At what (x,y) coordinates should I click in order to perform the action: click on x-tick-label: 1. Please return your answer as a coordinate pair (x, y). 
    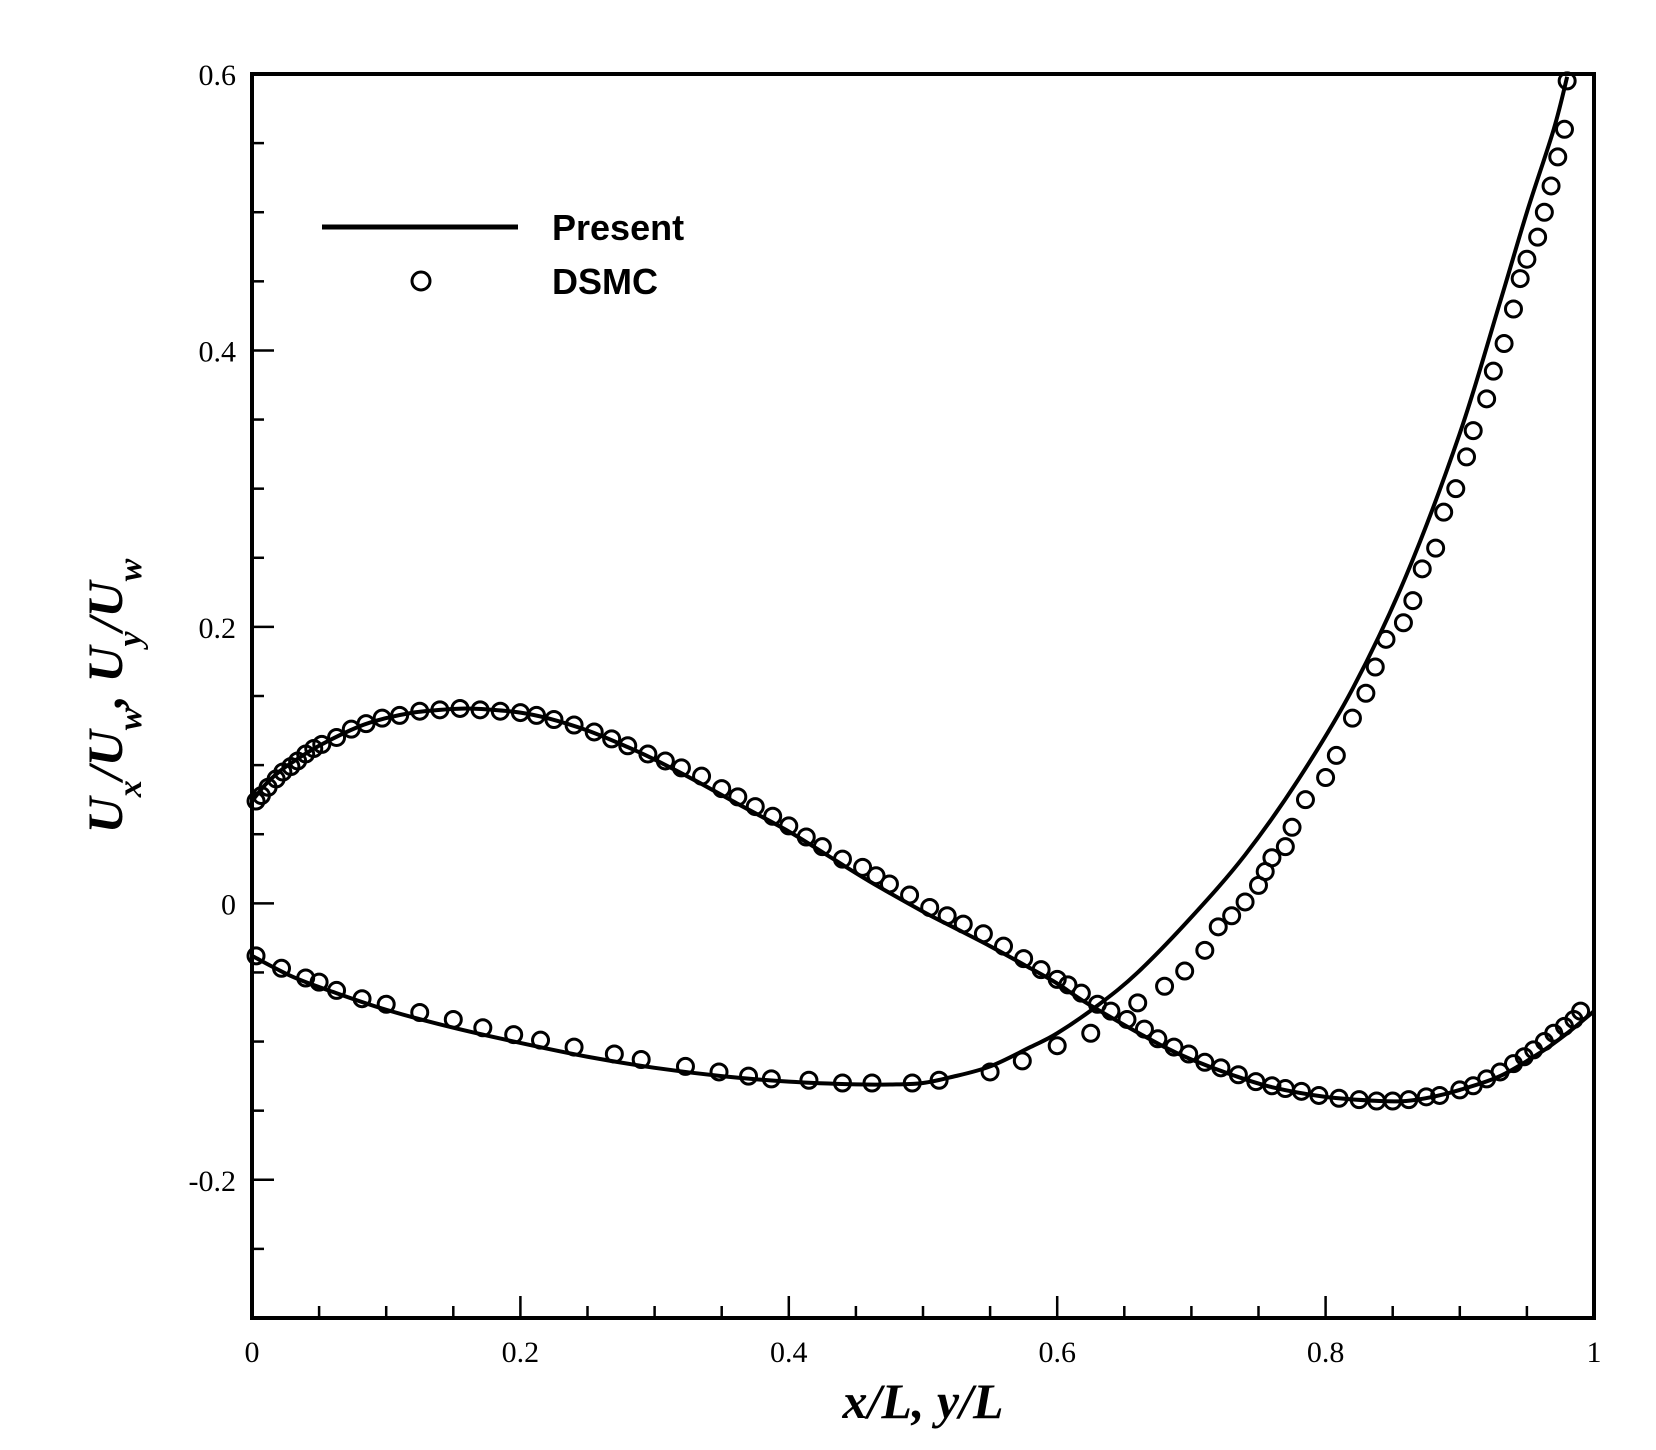
    Looking at the image, I should click on (1594, 1352).